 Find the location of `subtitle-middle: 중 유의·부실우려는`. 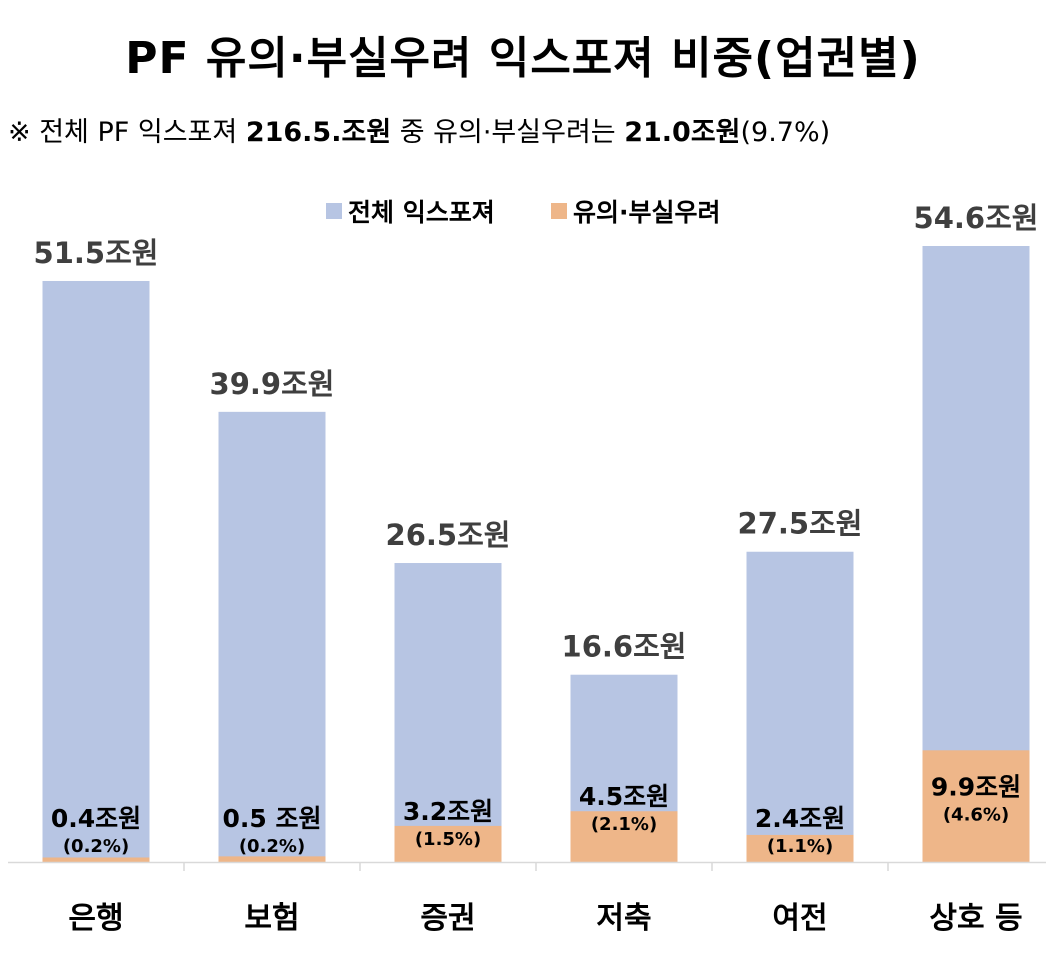

subtitle-middle: 중 유의·부실우려는 is located at coordinates (508, 132).